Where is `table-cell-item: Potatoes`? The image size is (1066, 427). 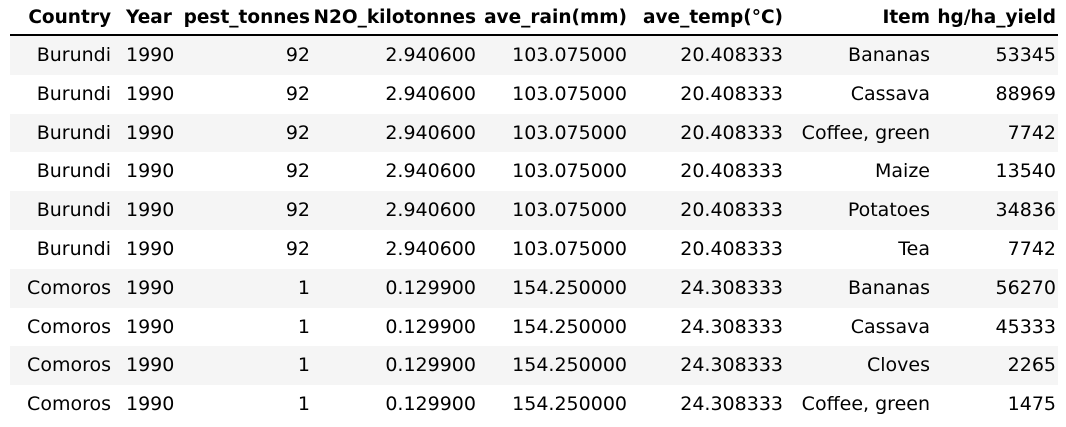 table-cell-item: Potatoes is located at coordinates (888, 210).